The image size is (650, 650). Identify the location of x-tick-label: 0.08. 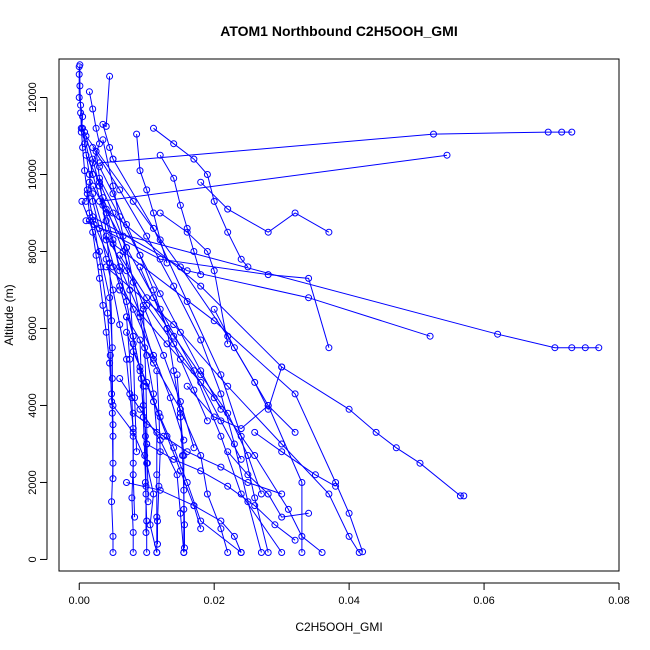
(618, 601).